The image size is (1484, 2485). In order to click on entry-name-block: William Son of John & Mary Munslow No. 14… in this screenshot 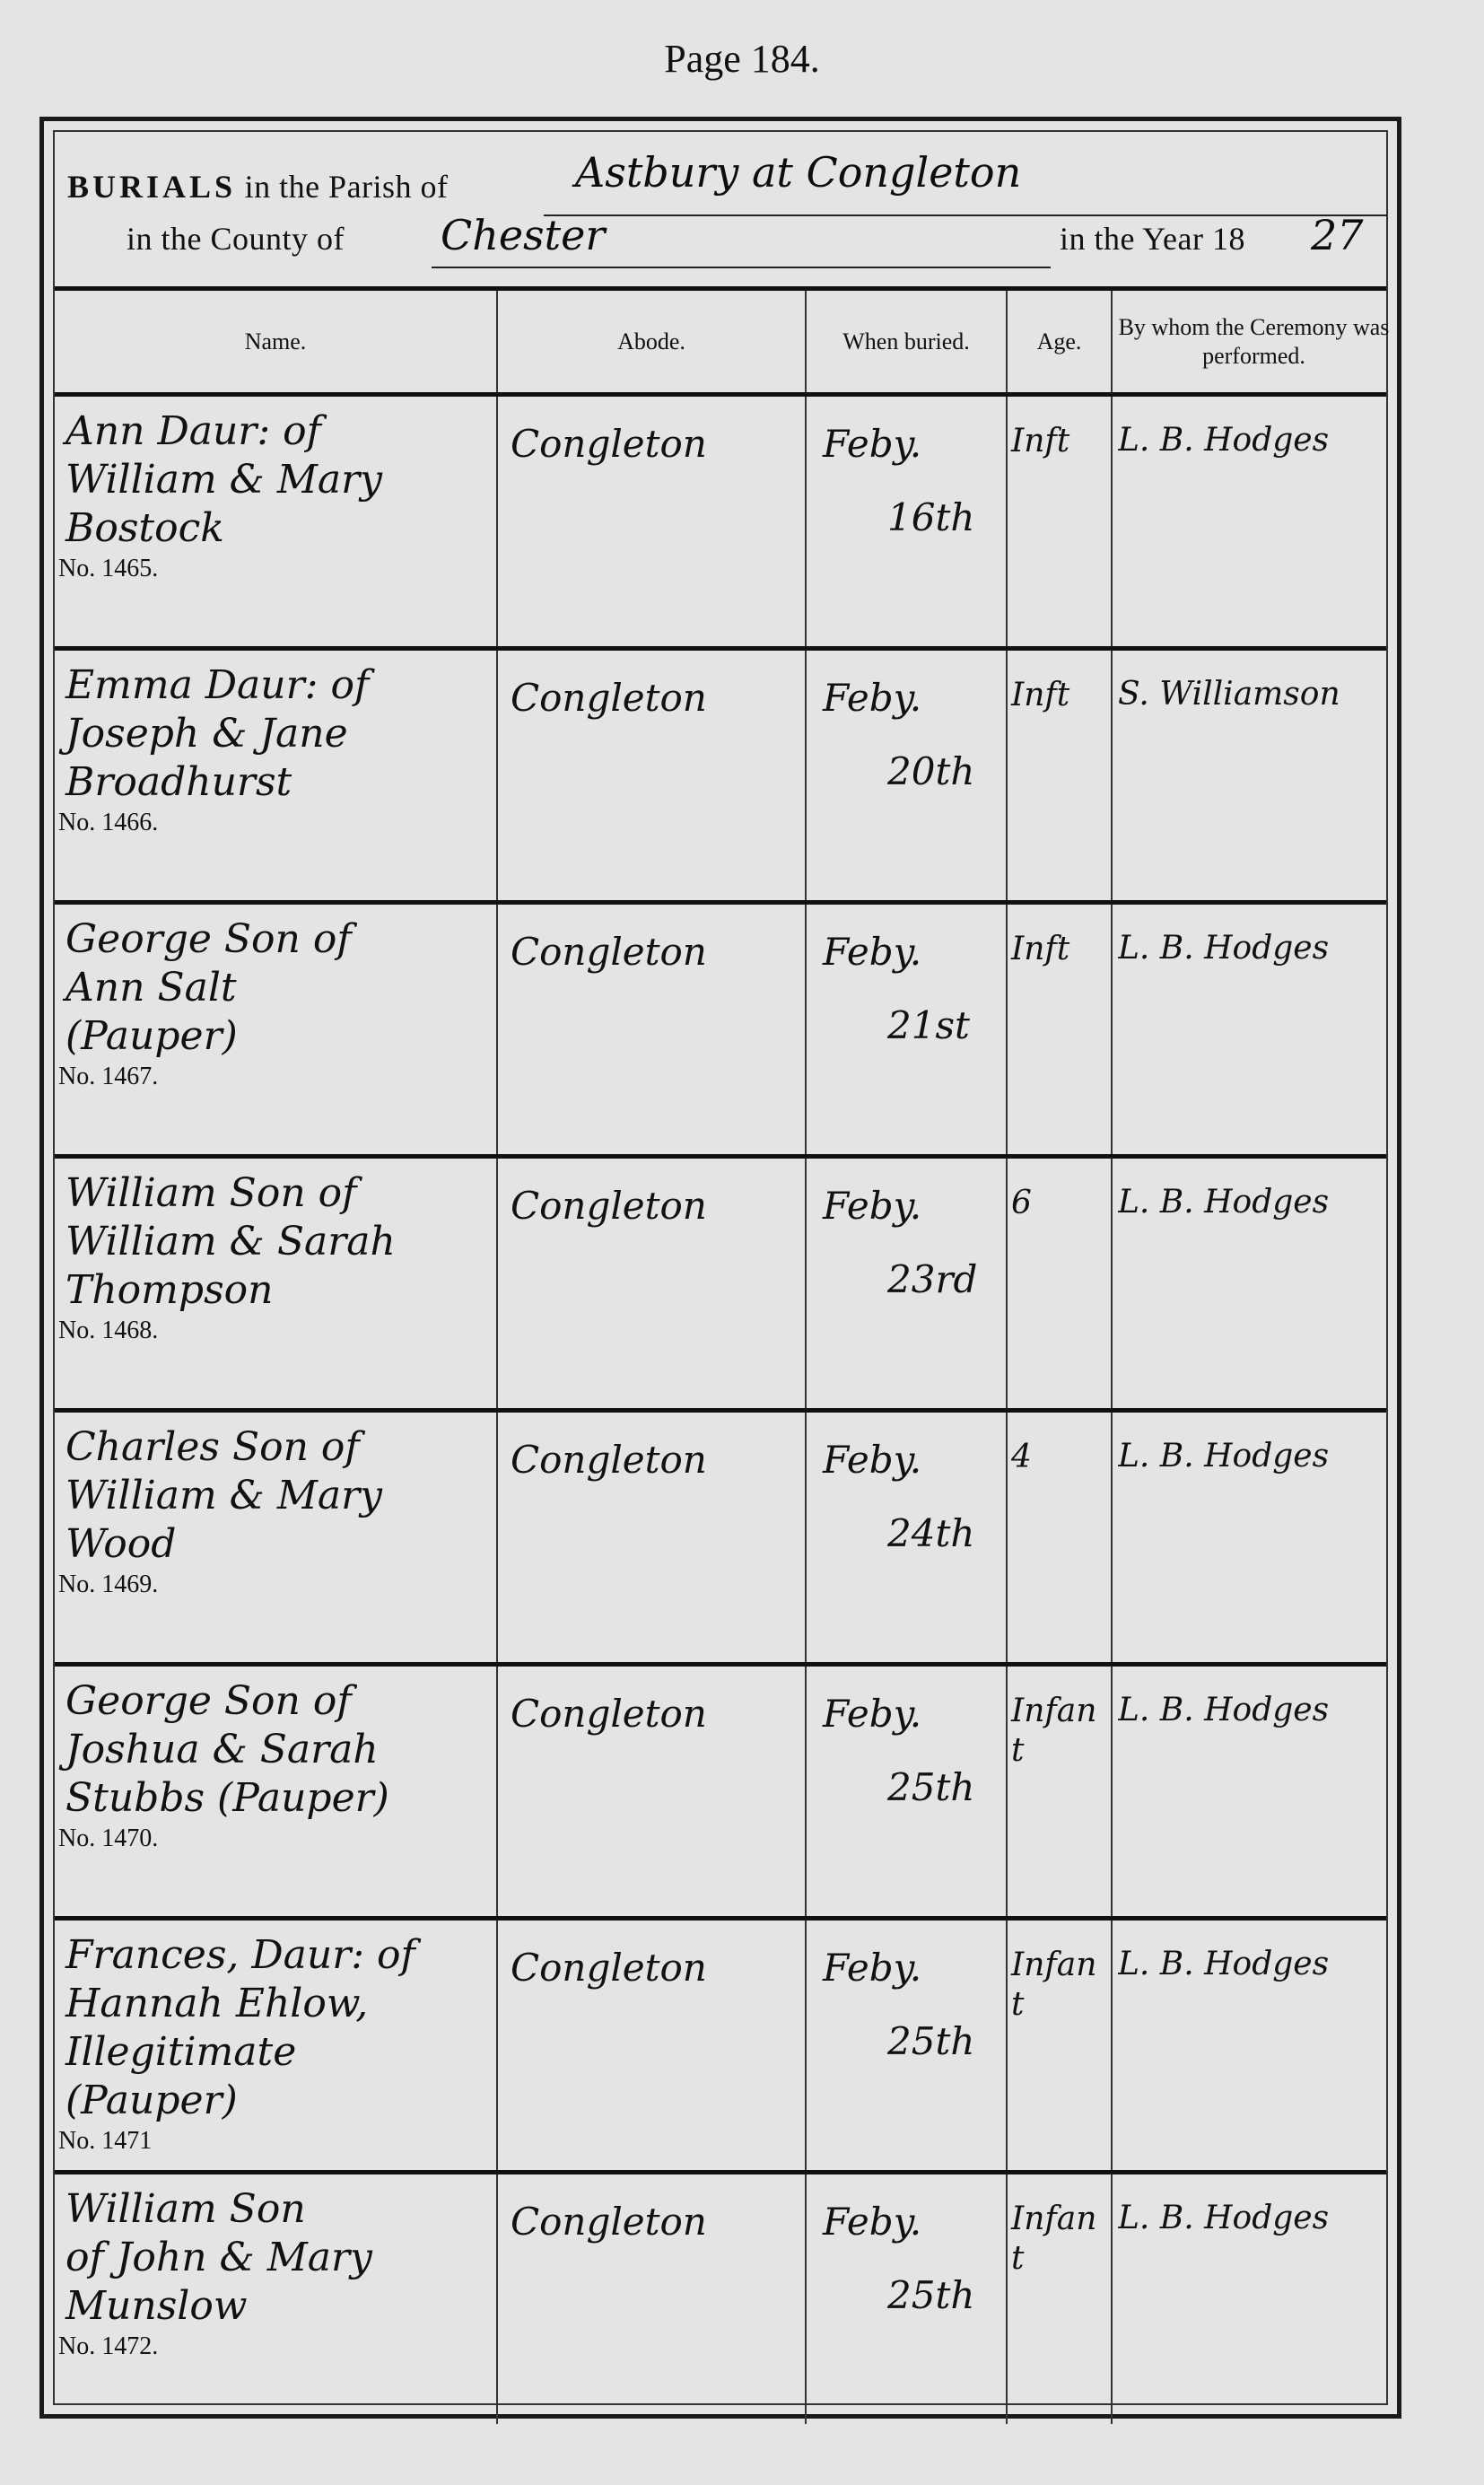, I will do `click(272, 2273)`.